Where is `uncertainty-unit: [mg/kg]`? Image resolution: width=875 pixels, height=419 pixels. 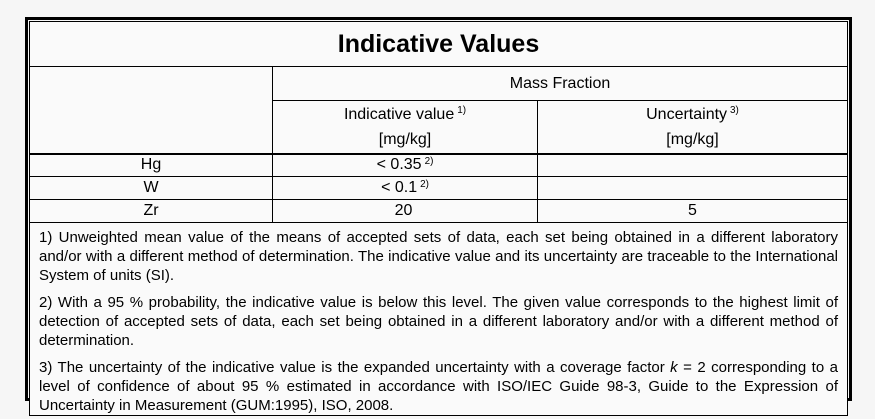
uncertainty-unit: [mg/kg] is located at coordinates (692, 139).